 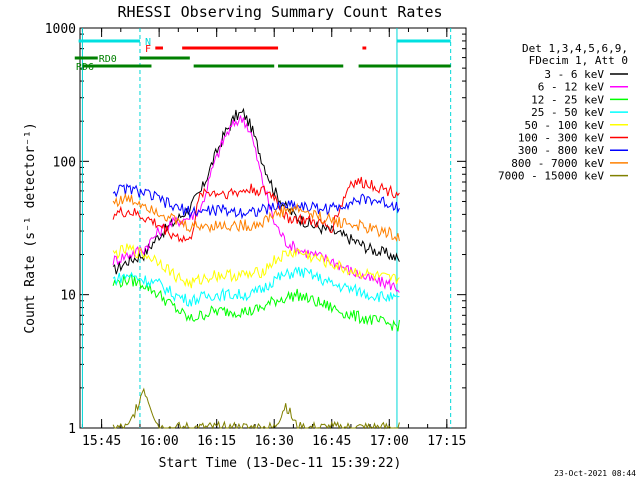 I want to click on y-axis-label: Count Rate (s⁻¹ detector⁻¹), so click(x=30, y=227).